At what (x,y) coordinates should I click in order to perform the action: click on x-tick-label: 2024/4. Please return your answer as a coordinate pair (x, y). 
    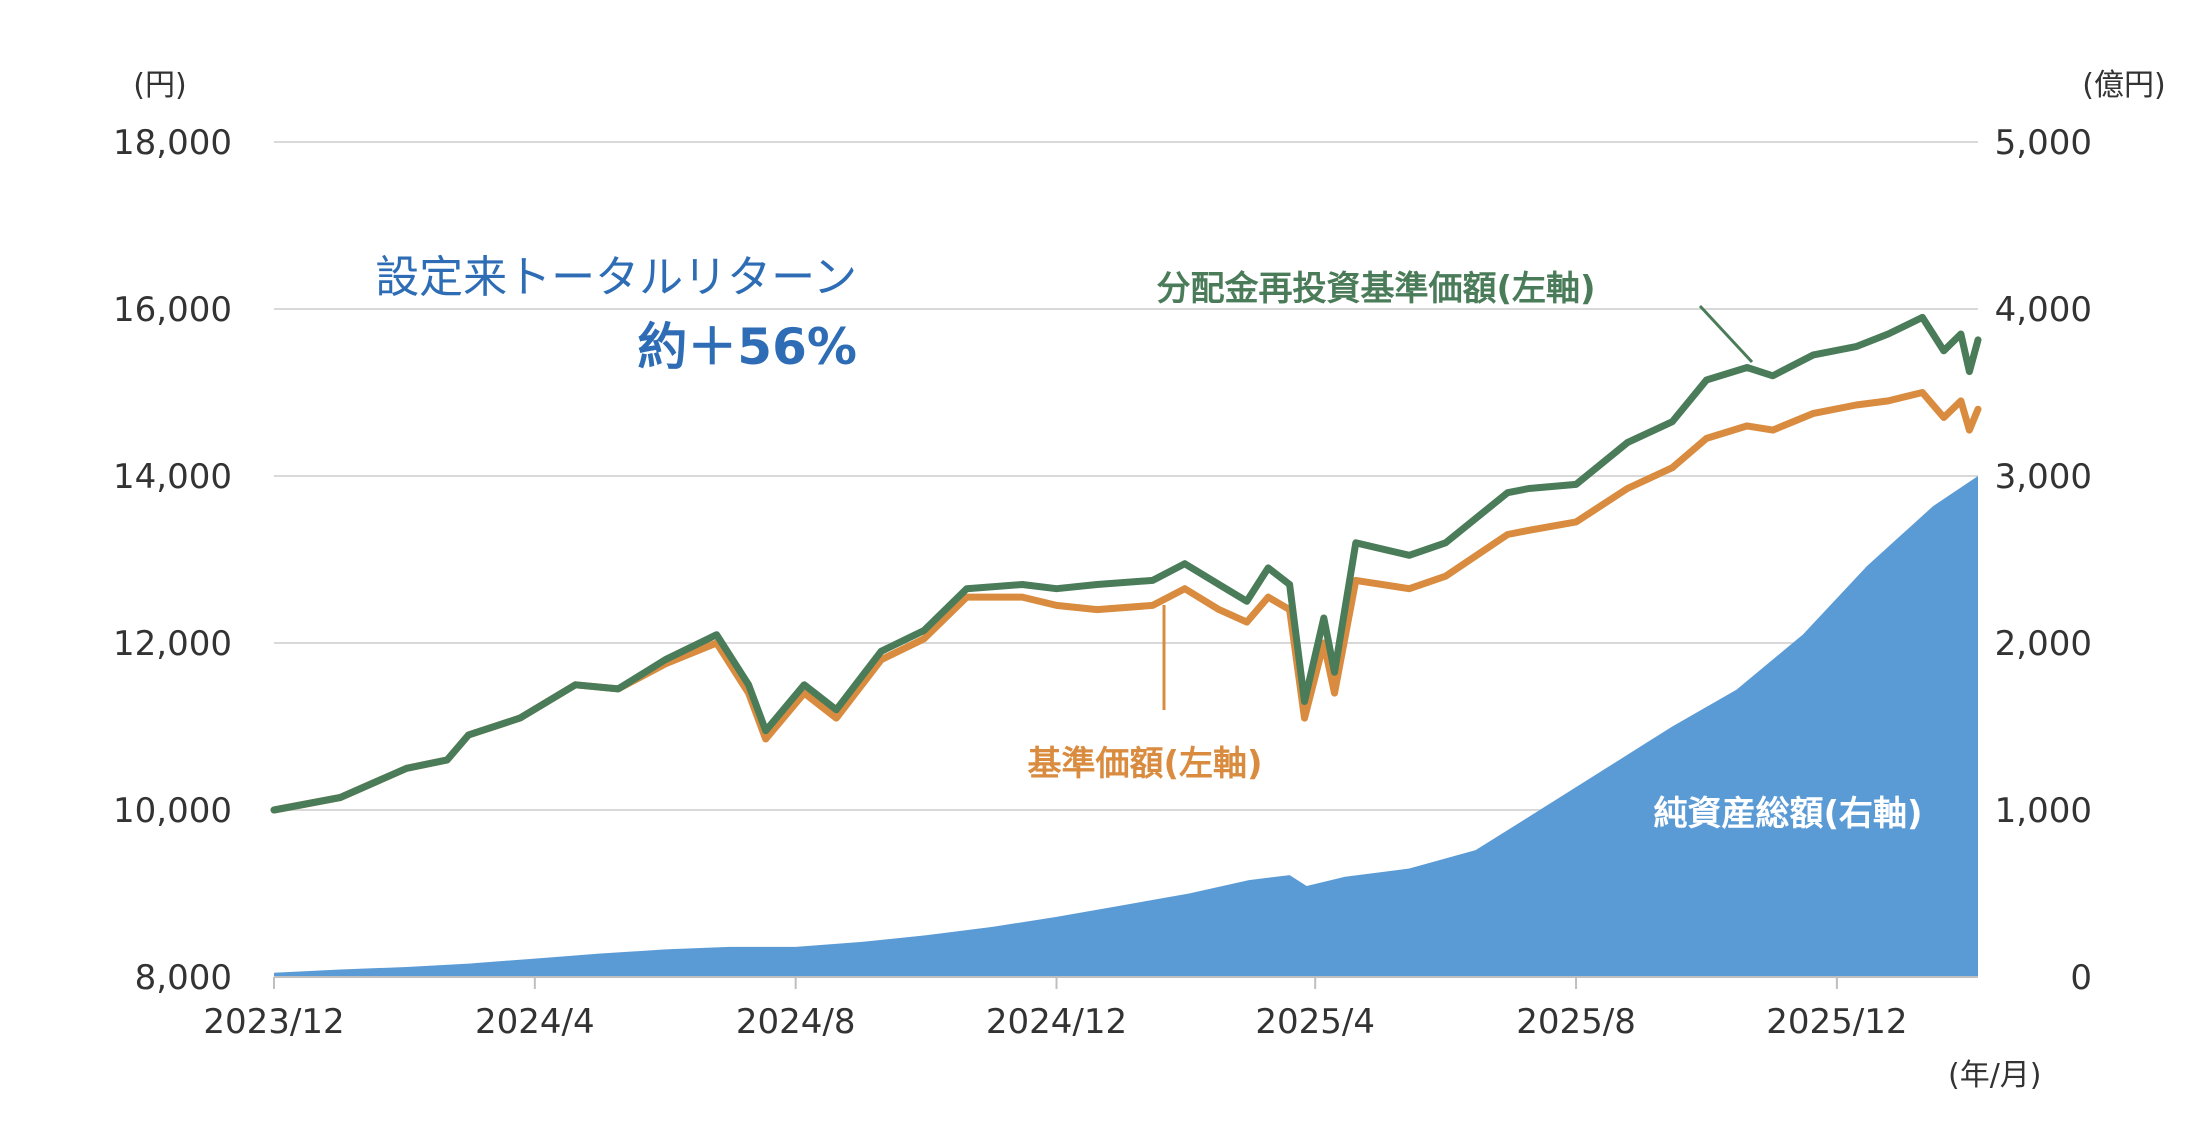
    Looking at the image, I should click on (535, 1022).